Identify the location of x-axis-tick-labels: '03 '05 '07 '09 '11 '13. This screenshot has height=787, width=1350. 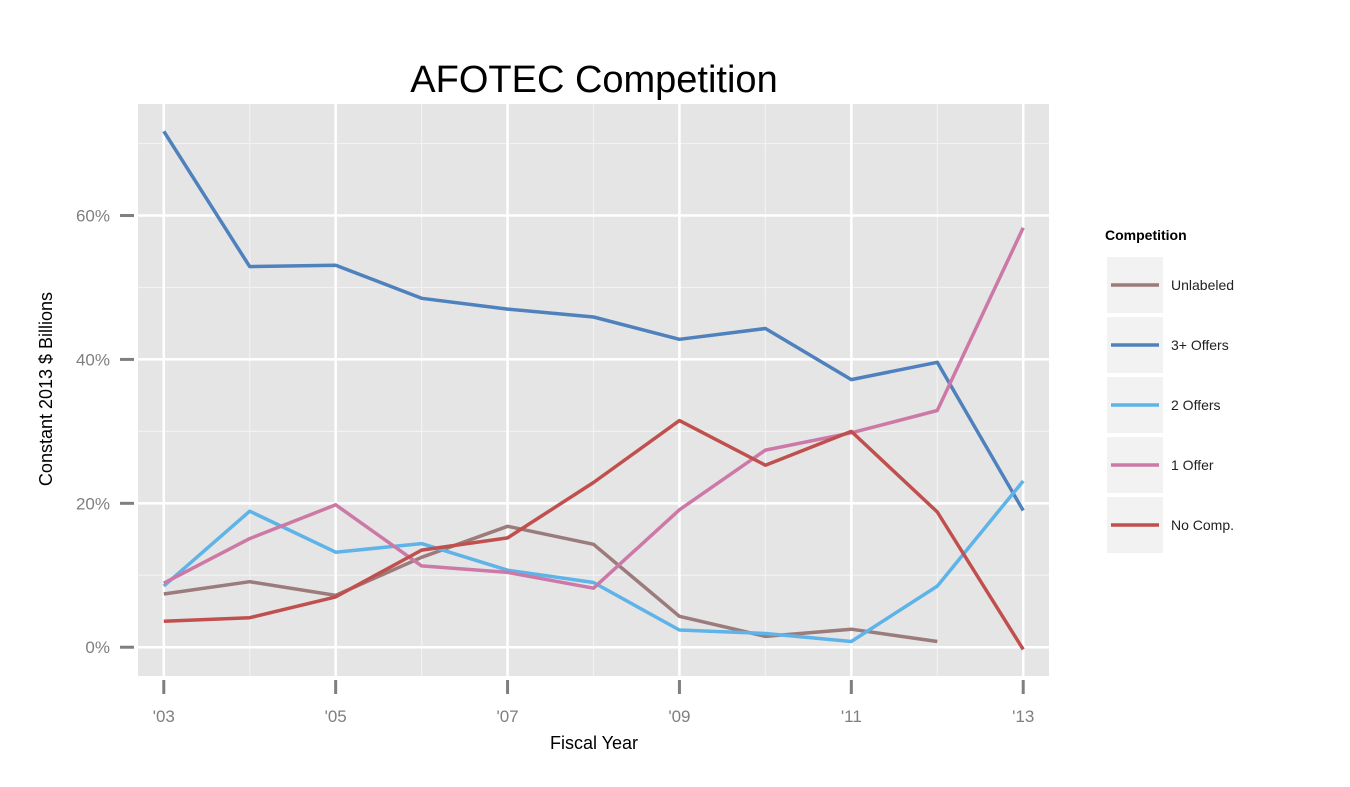
(594, 716).